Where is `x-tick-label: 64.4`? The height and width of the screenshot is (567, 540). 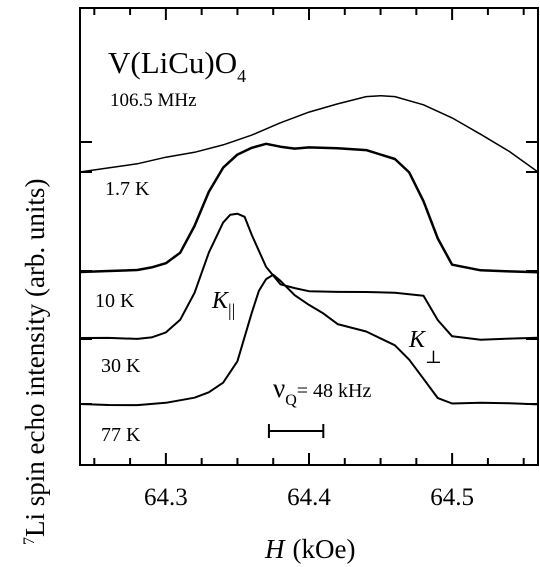
x-tick-label: 64.4 is located at coordinates (309, 497).